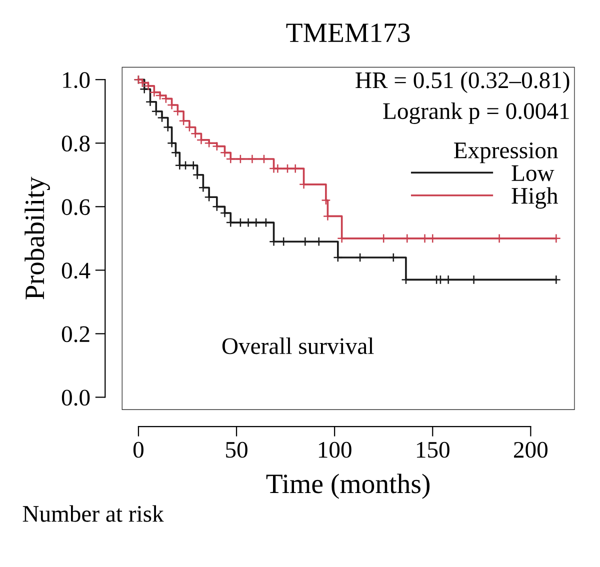 The height and width of the screenshot is (567, 600). I want to click on y-tick-label: 0.4, so click(76, 270).